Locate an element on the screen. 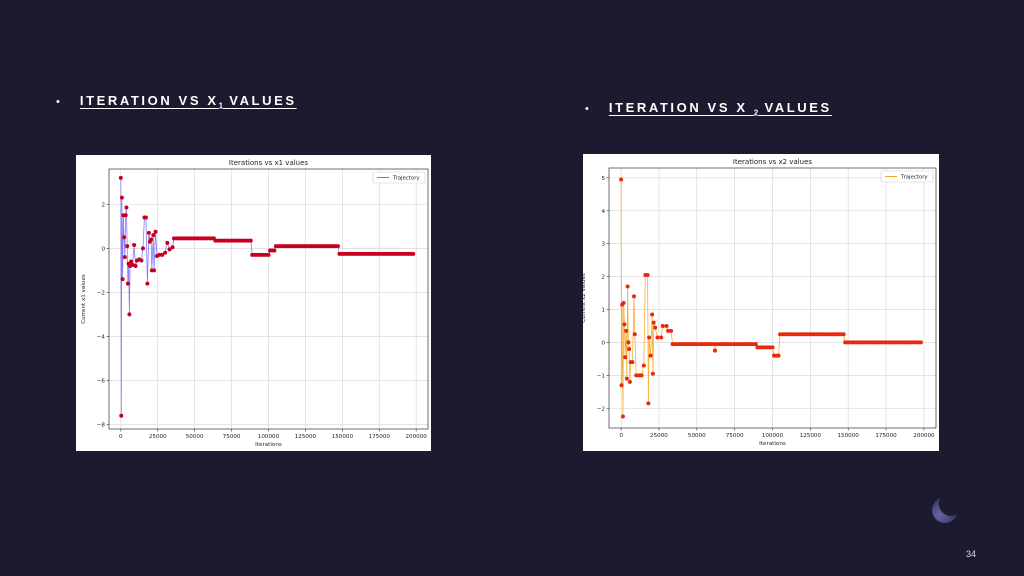 Image resolution: width=1024 pixels, height=576 pixels. x-axis-label: Iterations is located at coordinates (772, 444).